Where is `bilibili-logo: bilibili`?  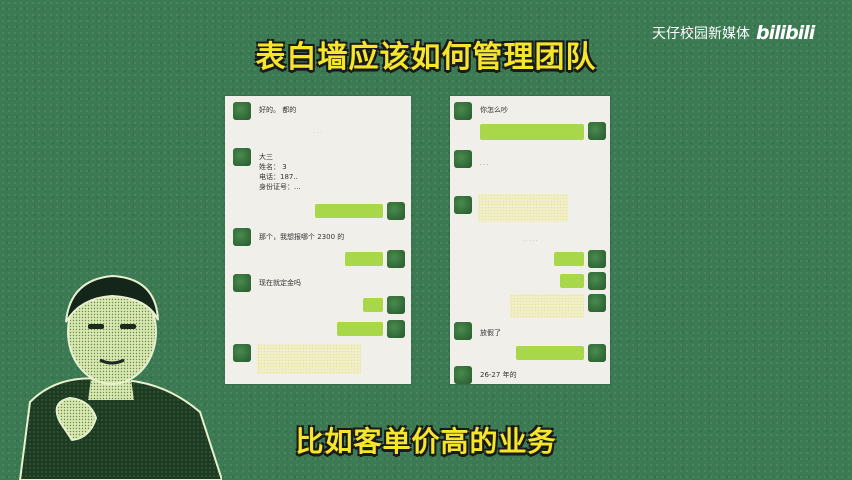
bilibili-logo: bilibili is located at coordinates (785, 33).